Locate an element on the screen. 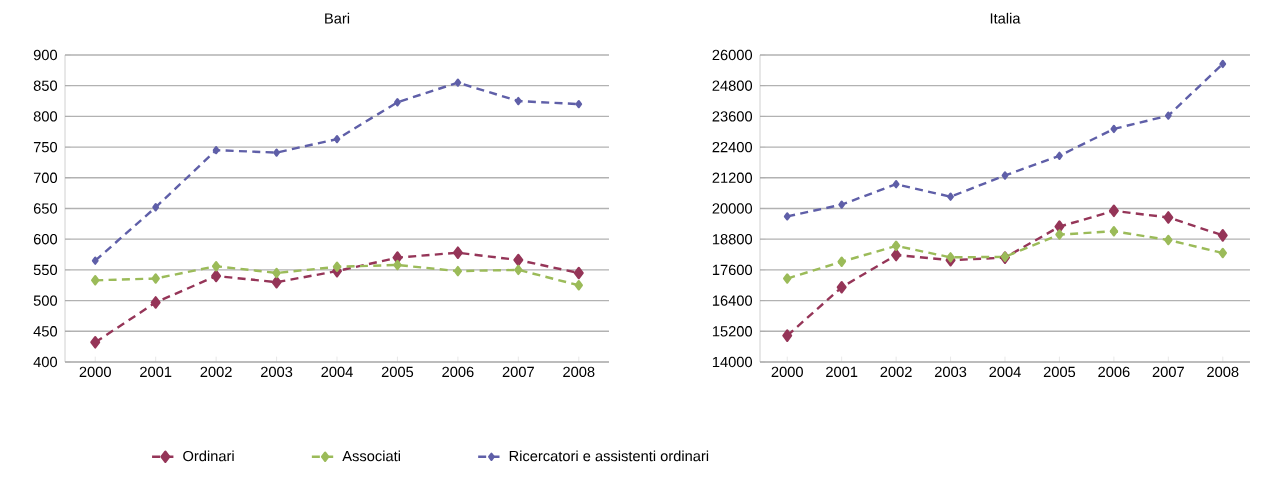 This screenshot has height=481, width=1281. y-tick-label: 21200 is located at coordinates (732, 177).